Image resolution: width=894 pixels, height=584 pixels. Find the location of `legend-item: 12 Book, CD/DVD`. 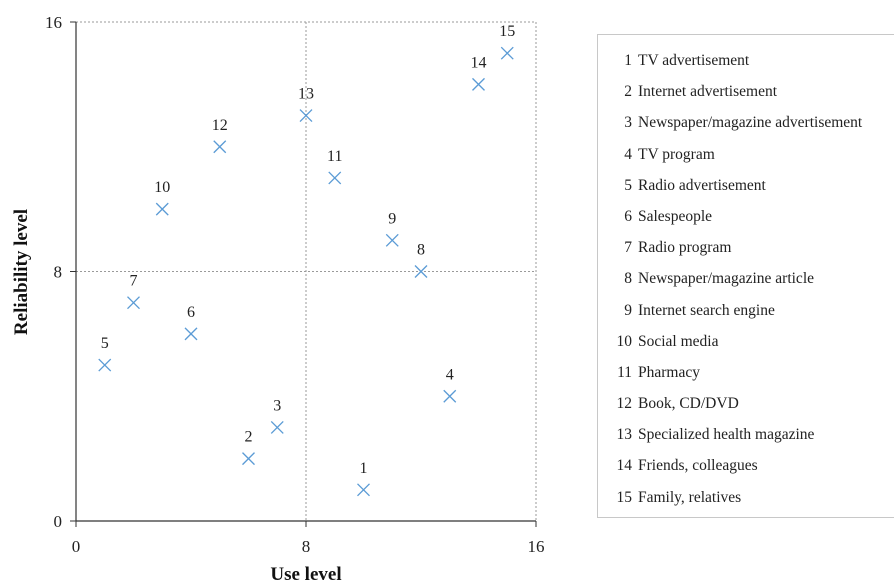

legend-item: 12 Book, CD/DVD is located at coordinates (752, 403).